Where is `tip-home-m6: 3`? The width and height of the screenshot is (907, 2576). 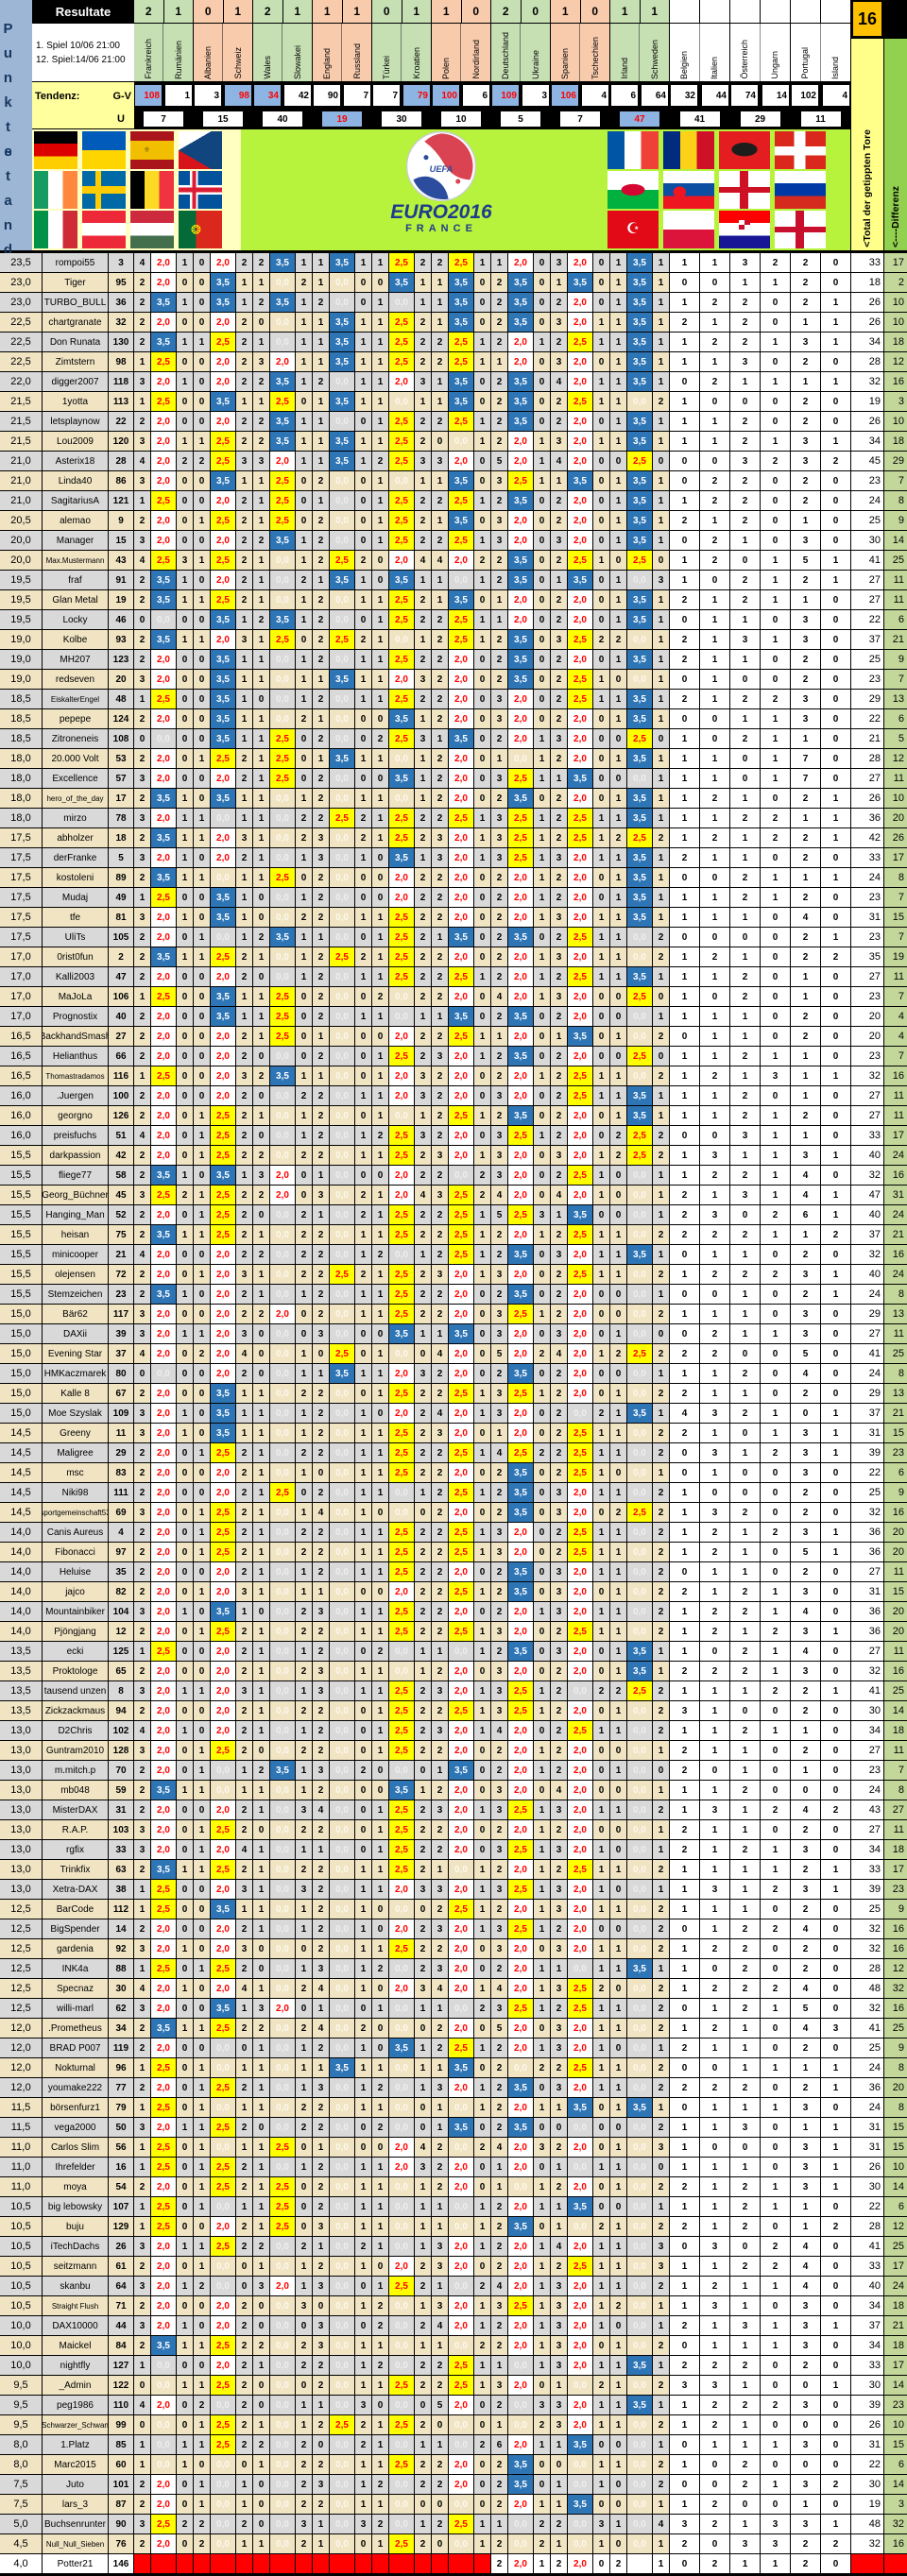
tip-home-m6: 3 is located at coordinates (440, 1890).